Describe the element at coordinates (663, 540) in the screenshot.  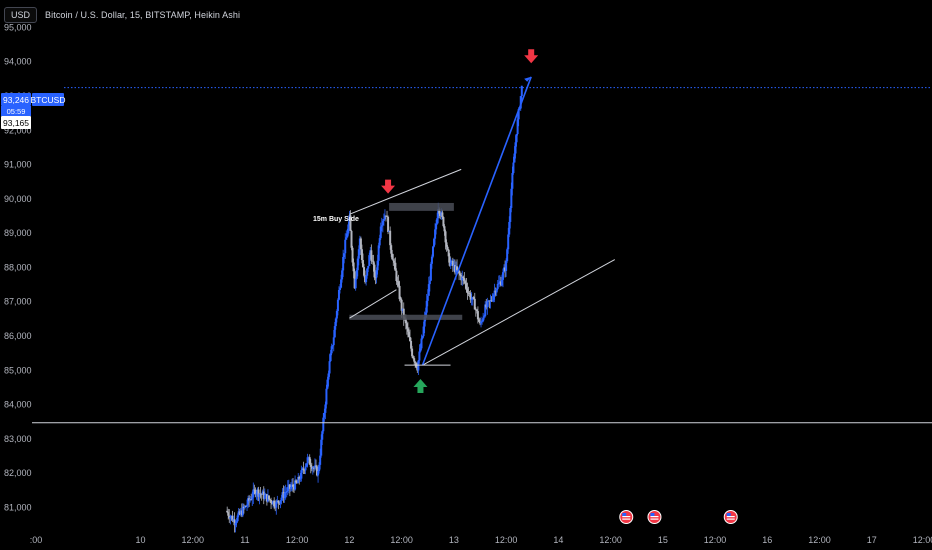
I see `x-tick-label: 15` at that location.